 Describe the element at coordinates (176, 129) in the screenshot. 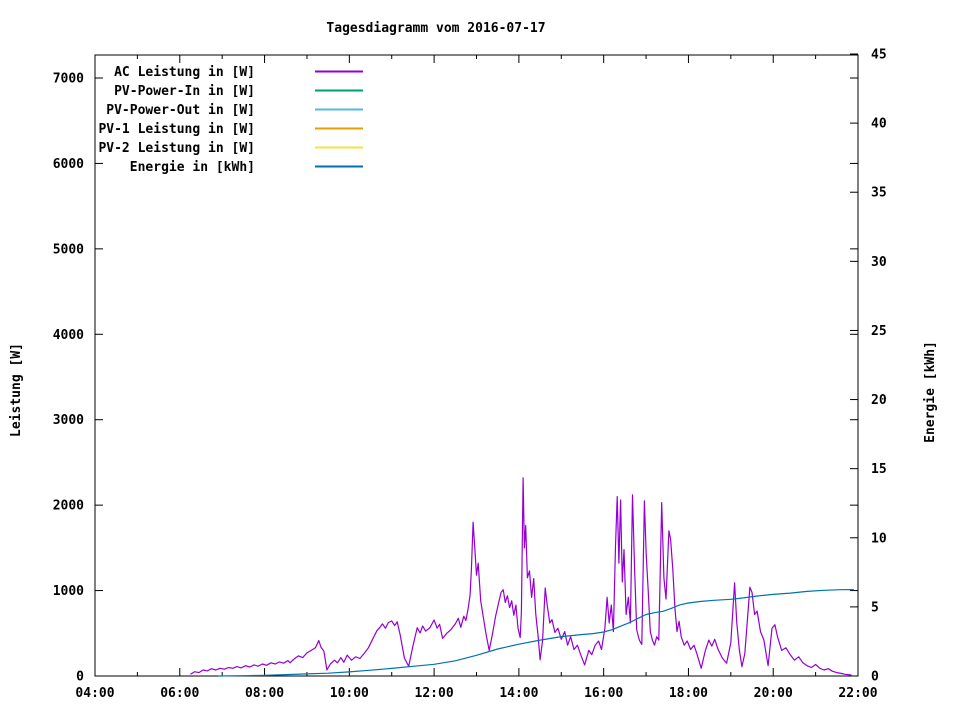

I see `legend-label: PV-1 Leistung in [W]` at that location.